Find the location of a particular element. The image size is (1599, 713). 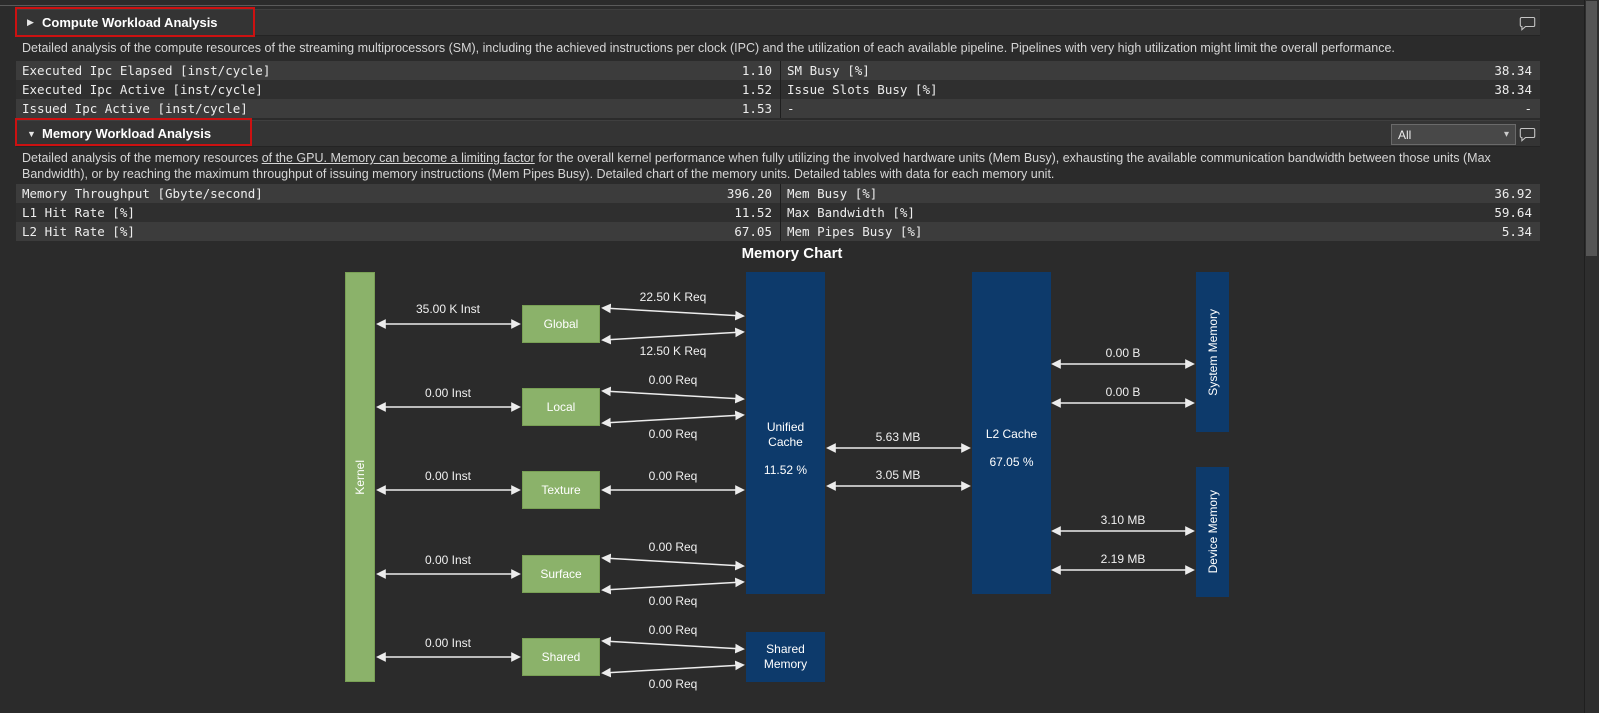

shared-memory-node: Shared Memory is located at coordinates (785, 657).